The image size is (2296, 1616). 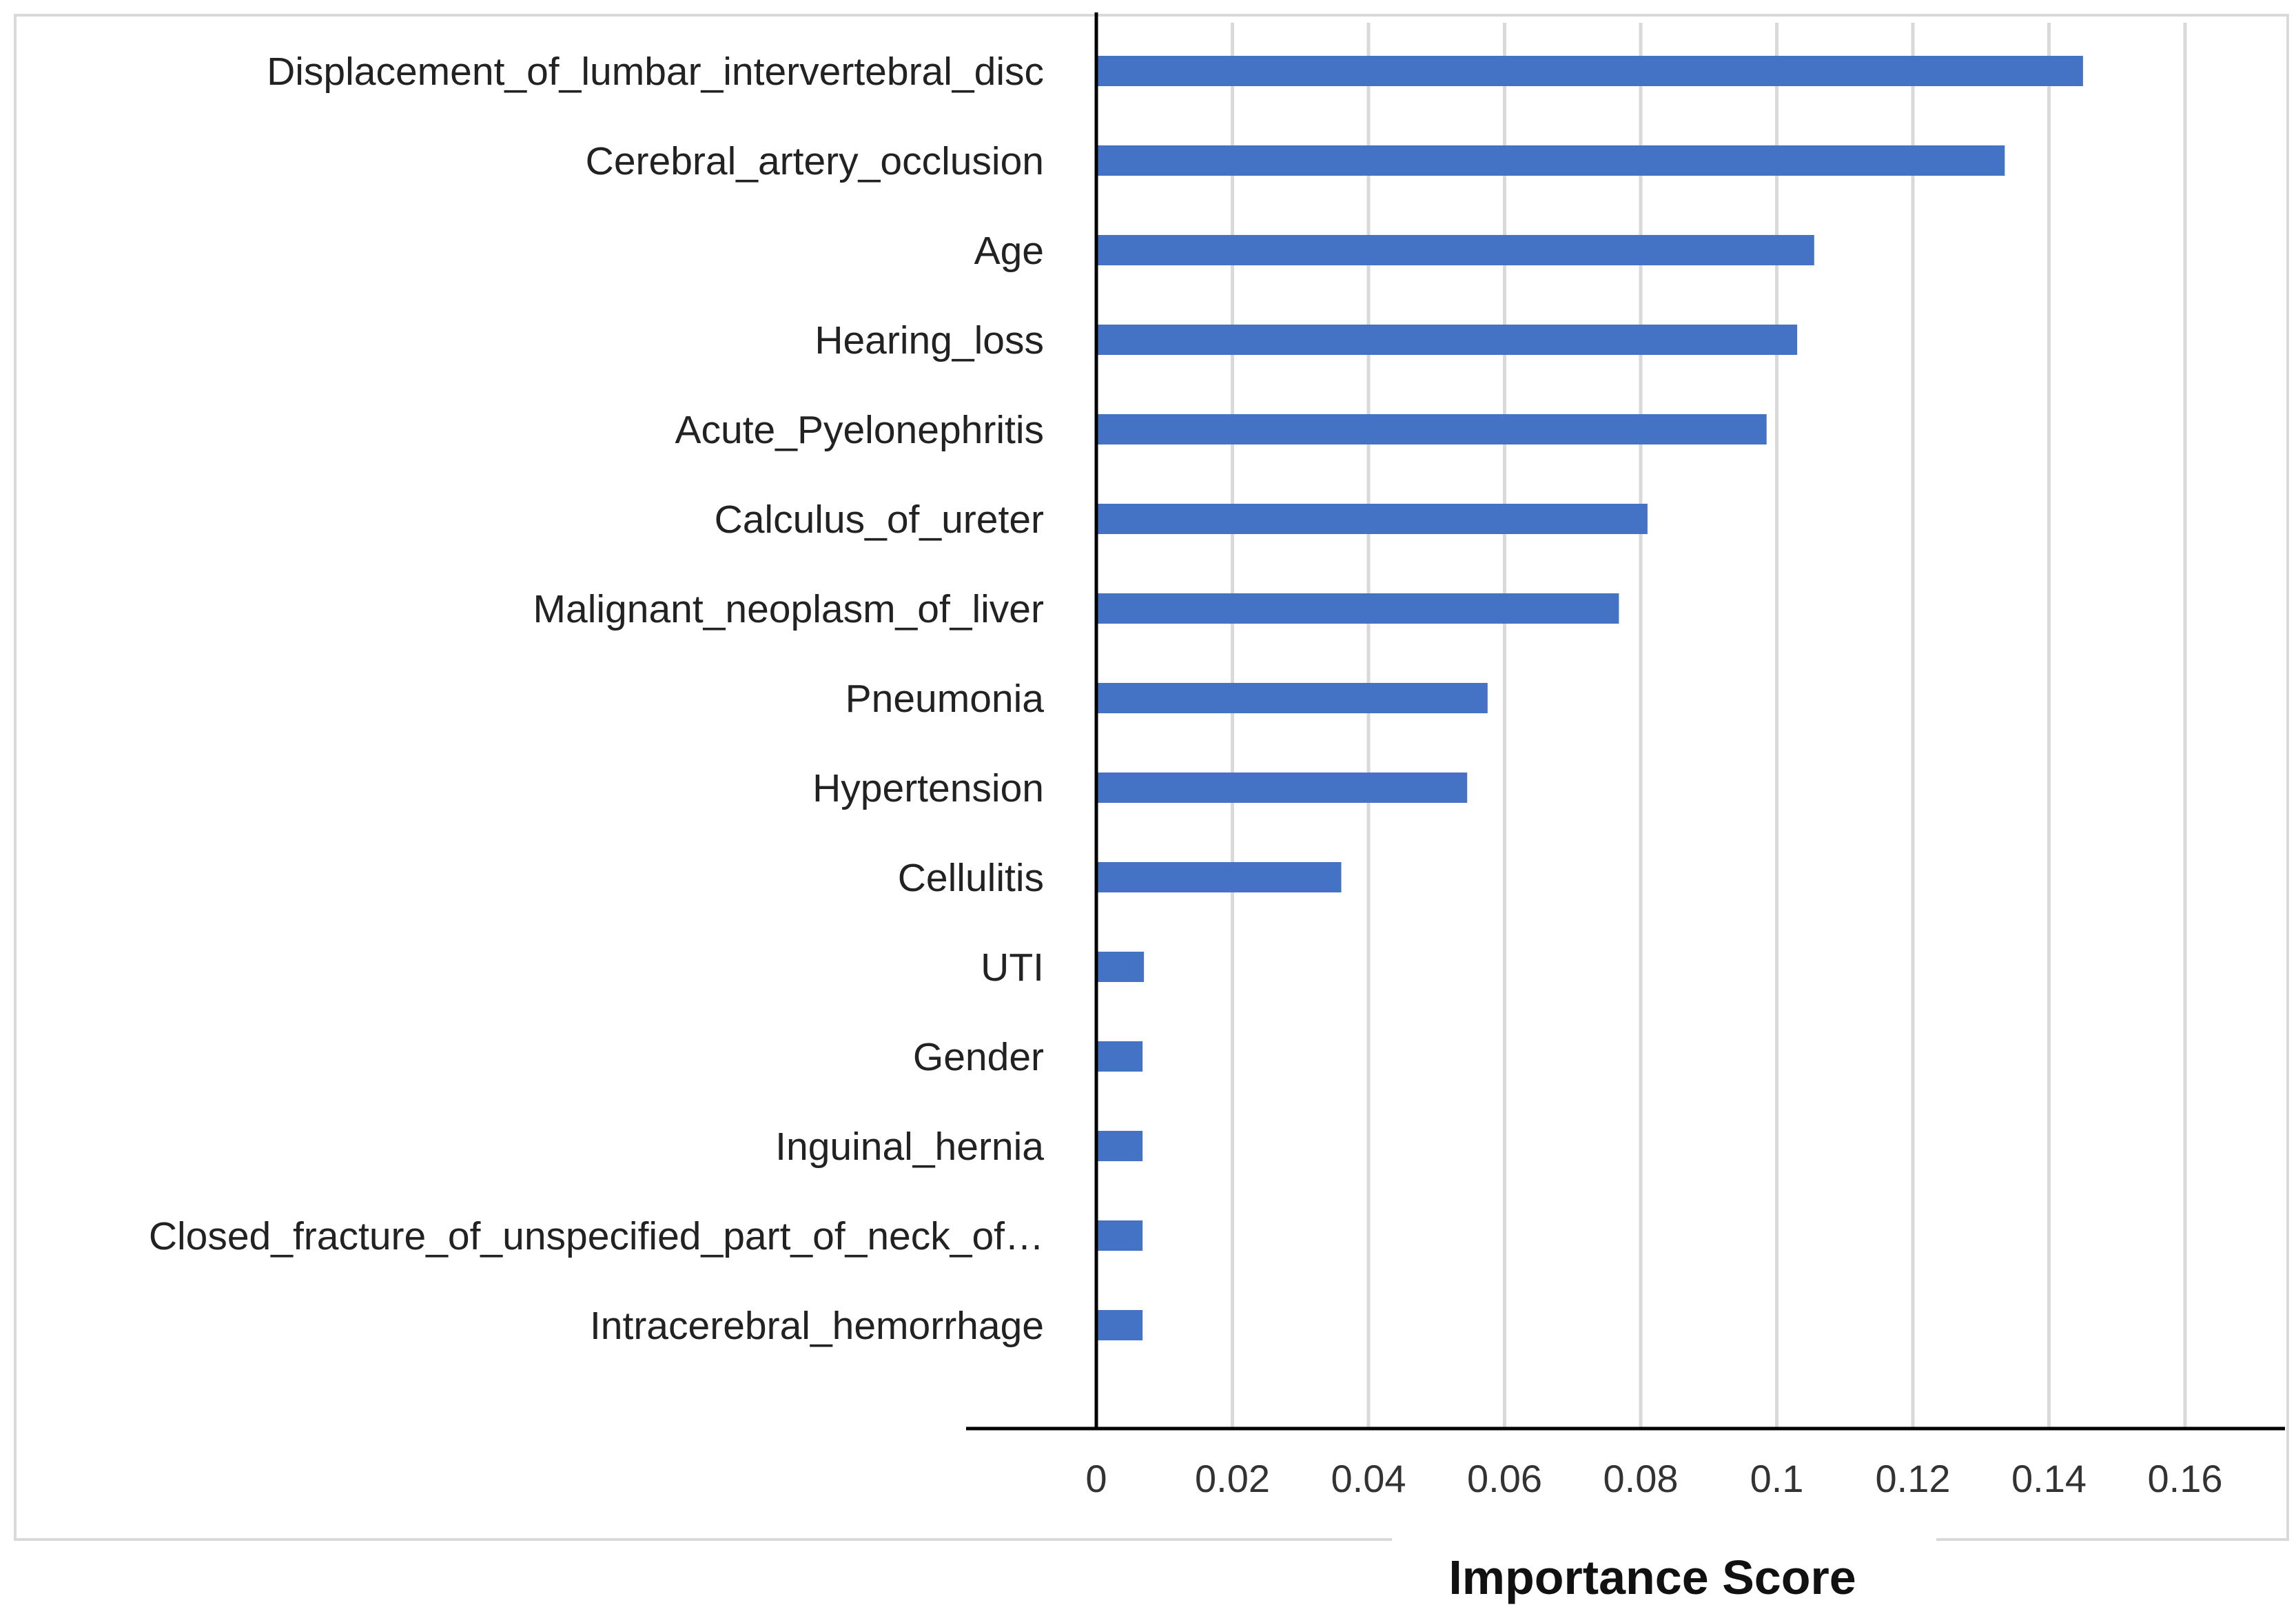 I want to click on category-label: Hearing_loss, so click(x=929, y=340).